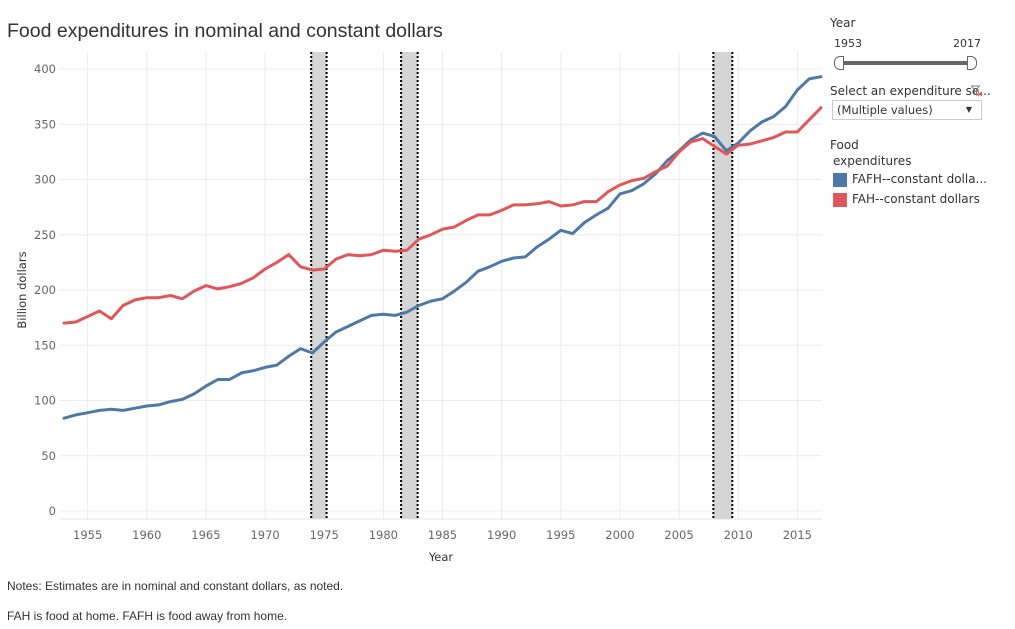  I want to click on x-tick-label: 2015, so click(797, 535).